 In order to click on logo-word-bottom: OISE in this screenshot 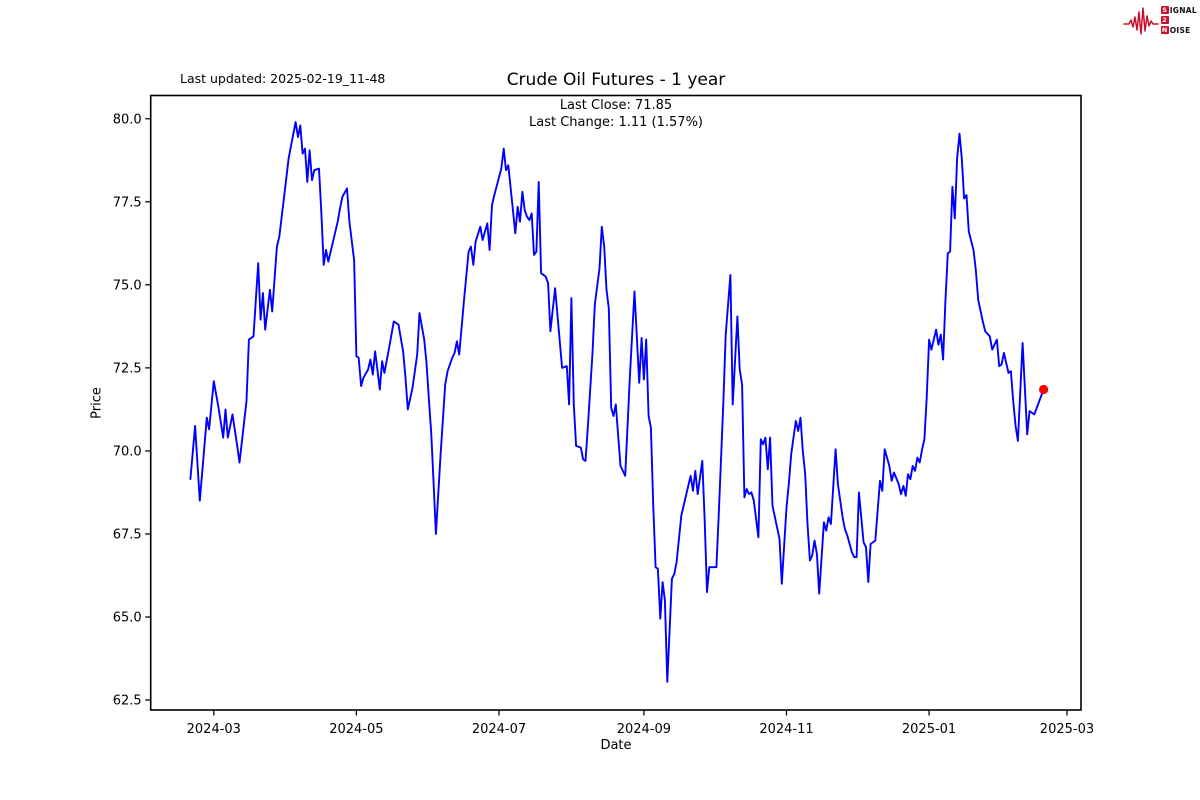, I will do `click(1180, 30)`.